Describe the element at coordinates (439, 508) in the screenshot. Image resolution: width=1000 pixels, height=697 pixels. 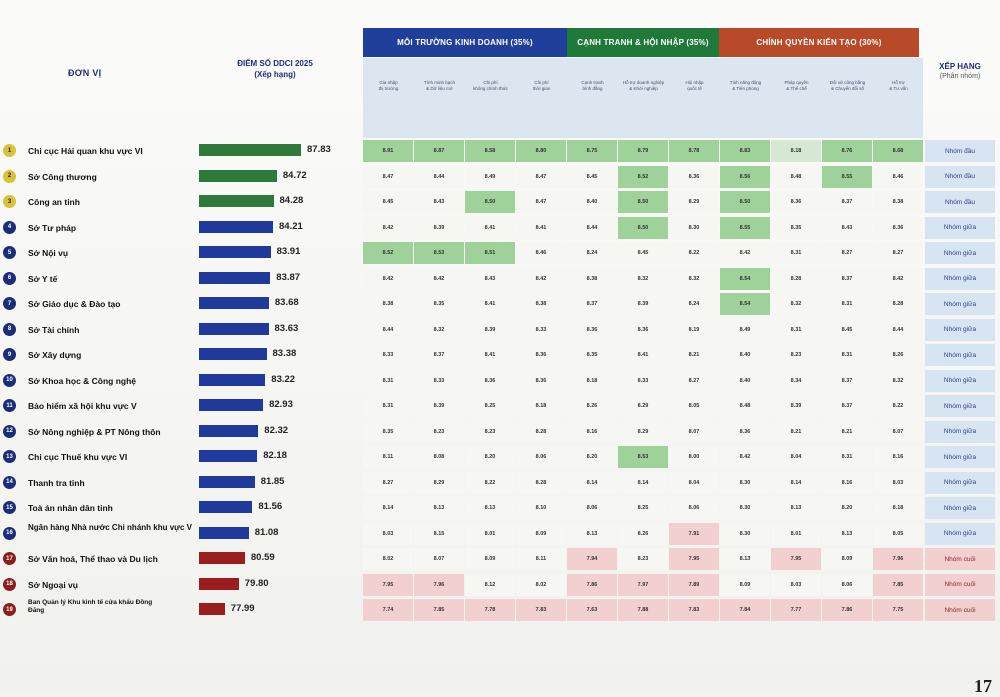
I see `score-cell: 8.13` at that location.